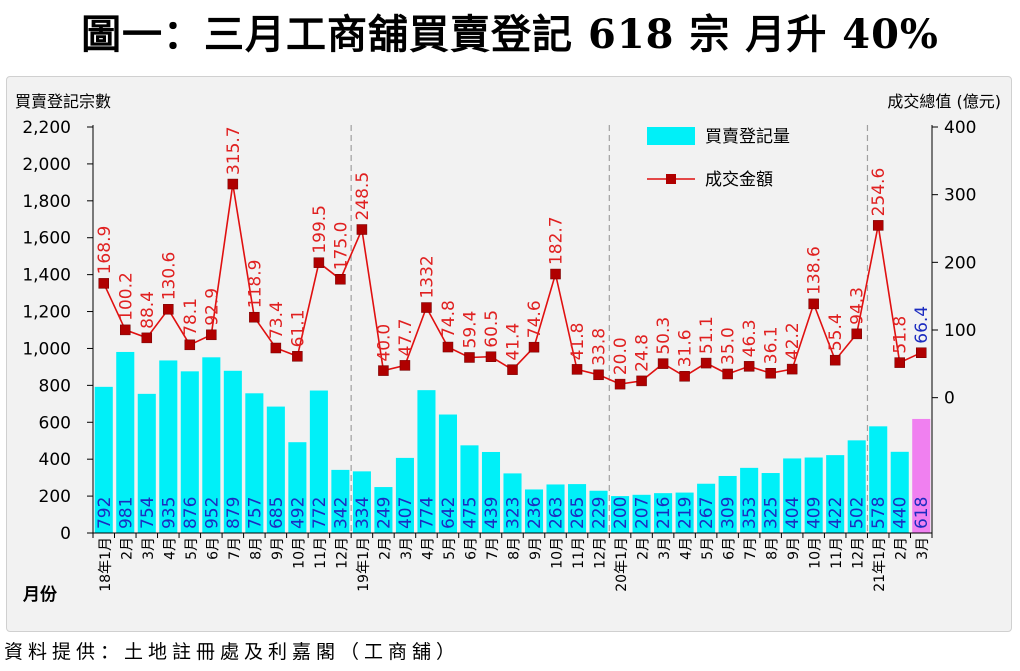 This screenshot has height=671, width=1020. Describe the element at coordinates (600, 513) in the screenshot. I see `bar-value-label: 229` at that location.